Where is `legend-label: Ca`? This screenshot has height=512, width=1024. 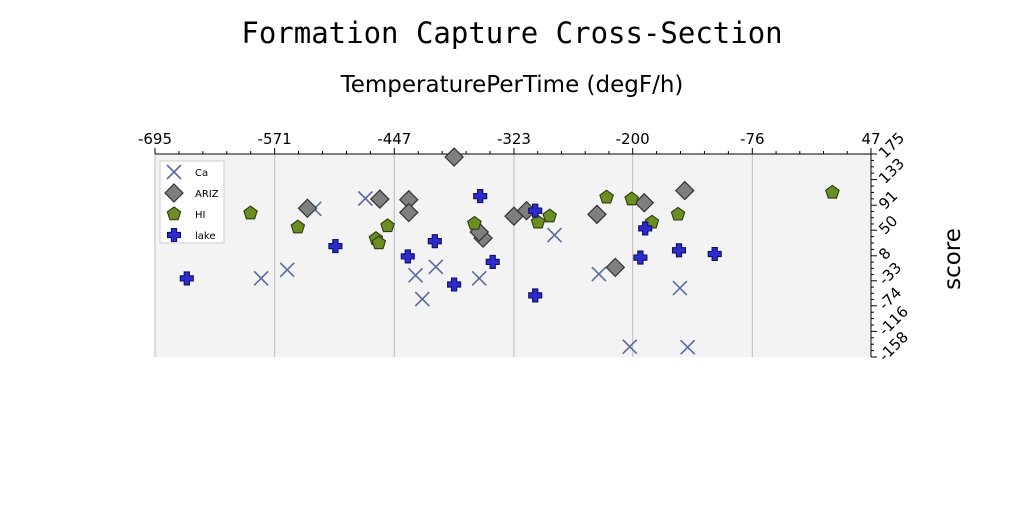
legend-label: Ca is located at coordinates (201, 173).